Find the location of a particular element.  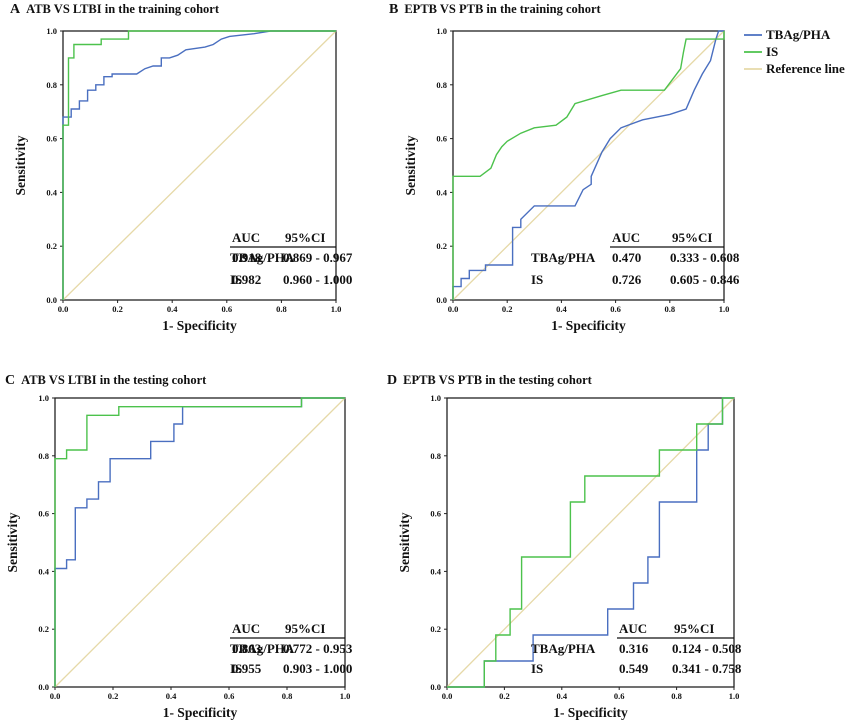

table-row-auc: 0.918 is located at coordinates (247, 257).